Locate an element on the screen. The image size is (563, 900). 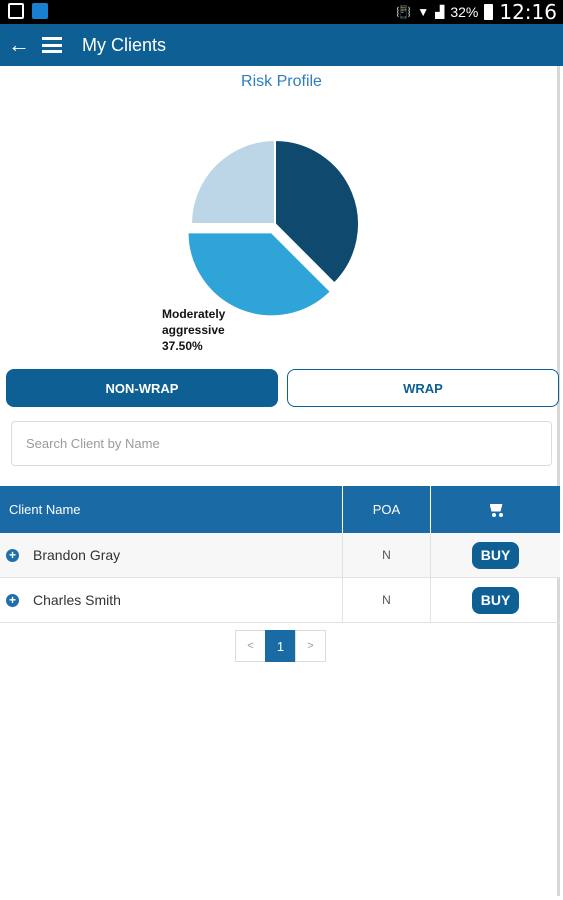
pagination-prev-button: < is located at coordinates (250, 646).